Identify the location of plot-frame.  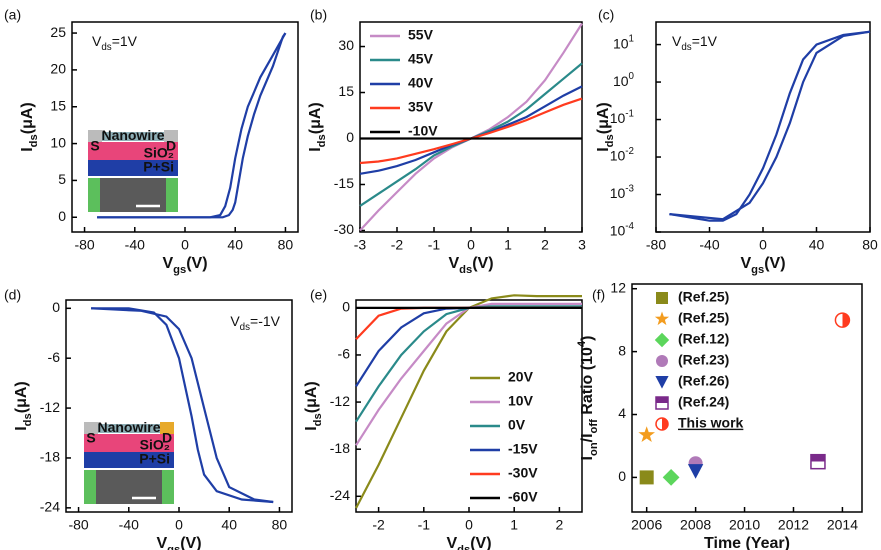
(763, 127).